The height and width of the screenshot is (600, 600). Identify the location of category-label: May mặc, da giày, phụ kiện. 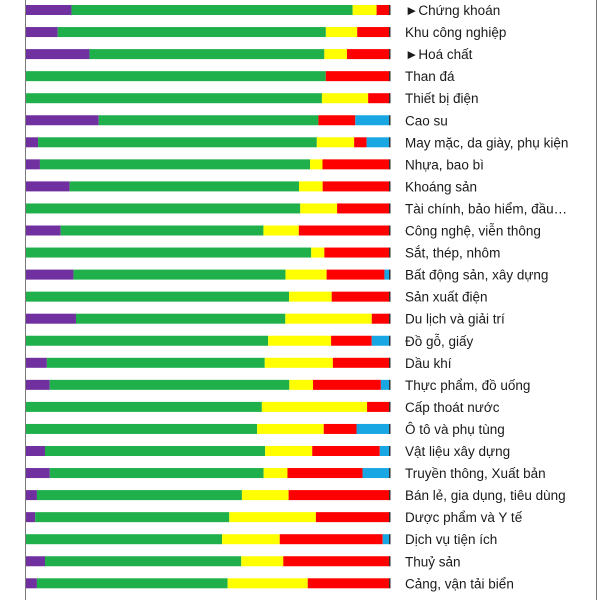
(486, 142).